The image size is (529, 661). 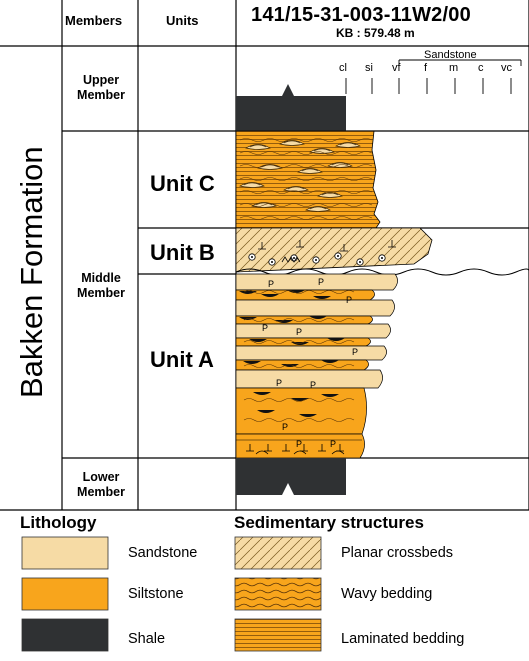 I want to click on legend-crossbed-swatch, so click(x=278, y=553).